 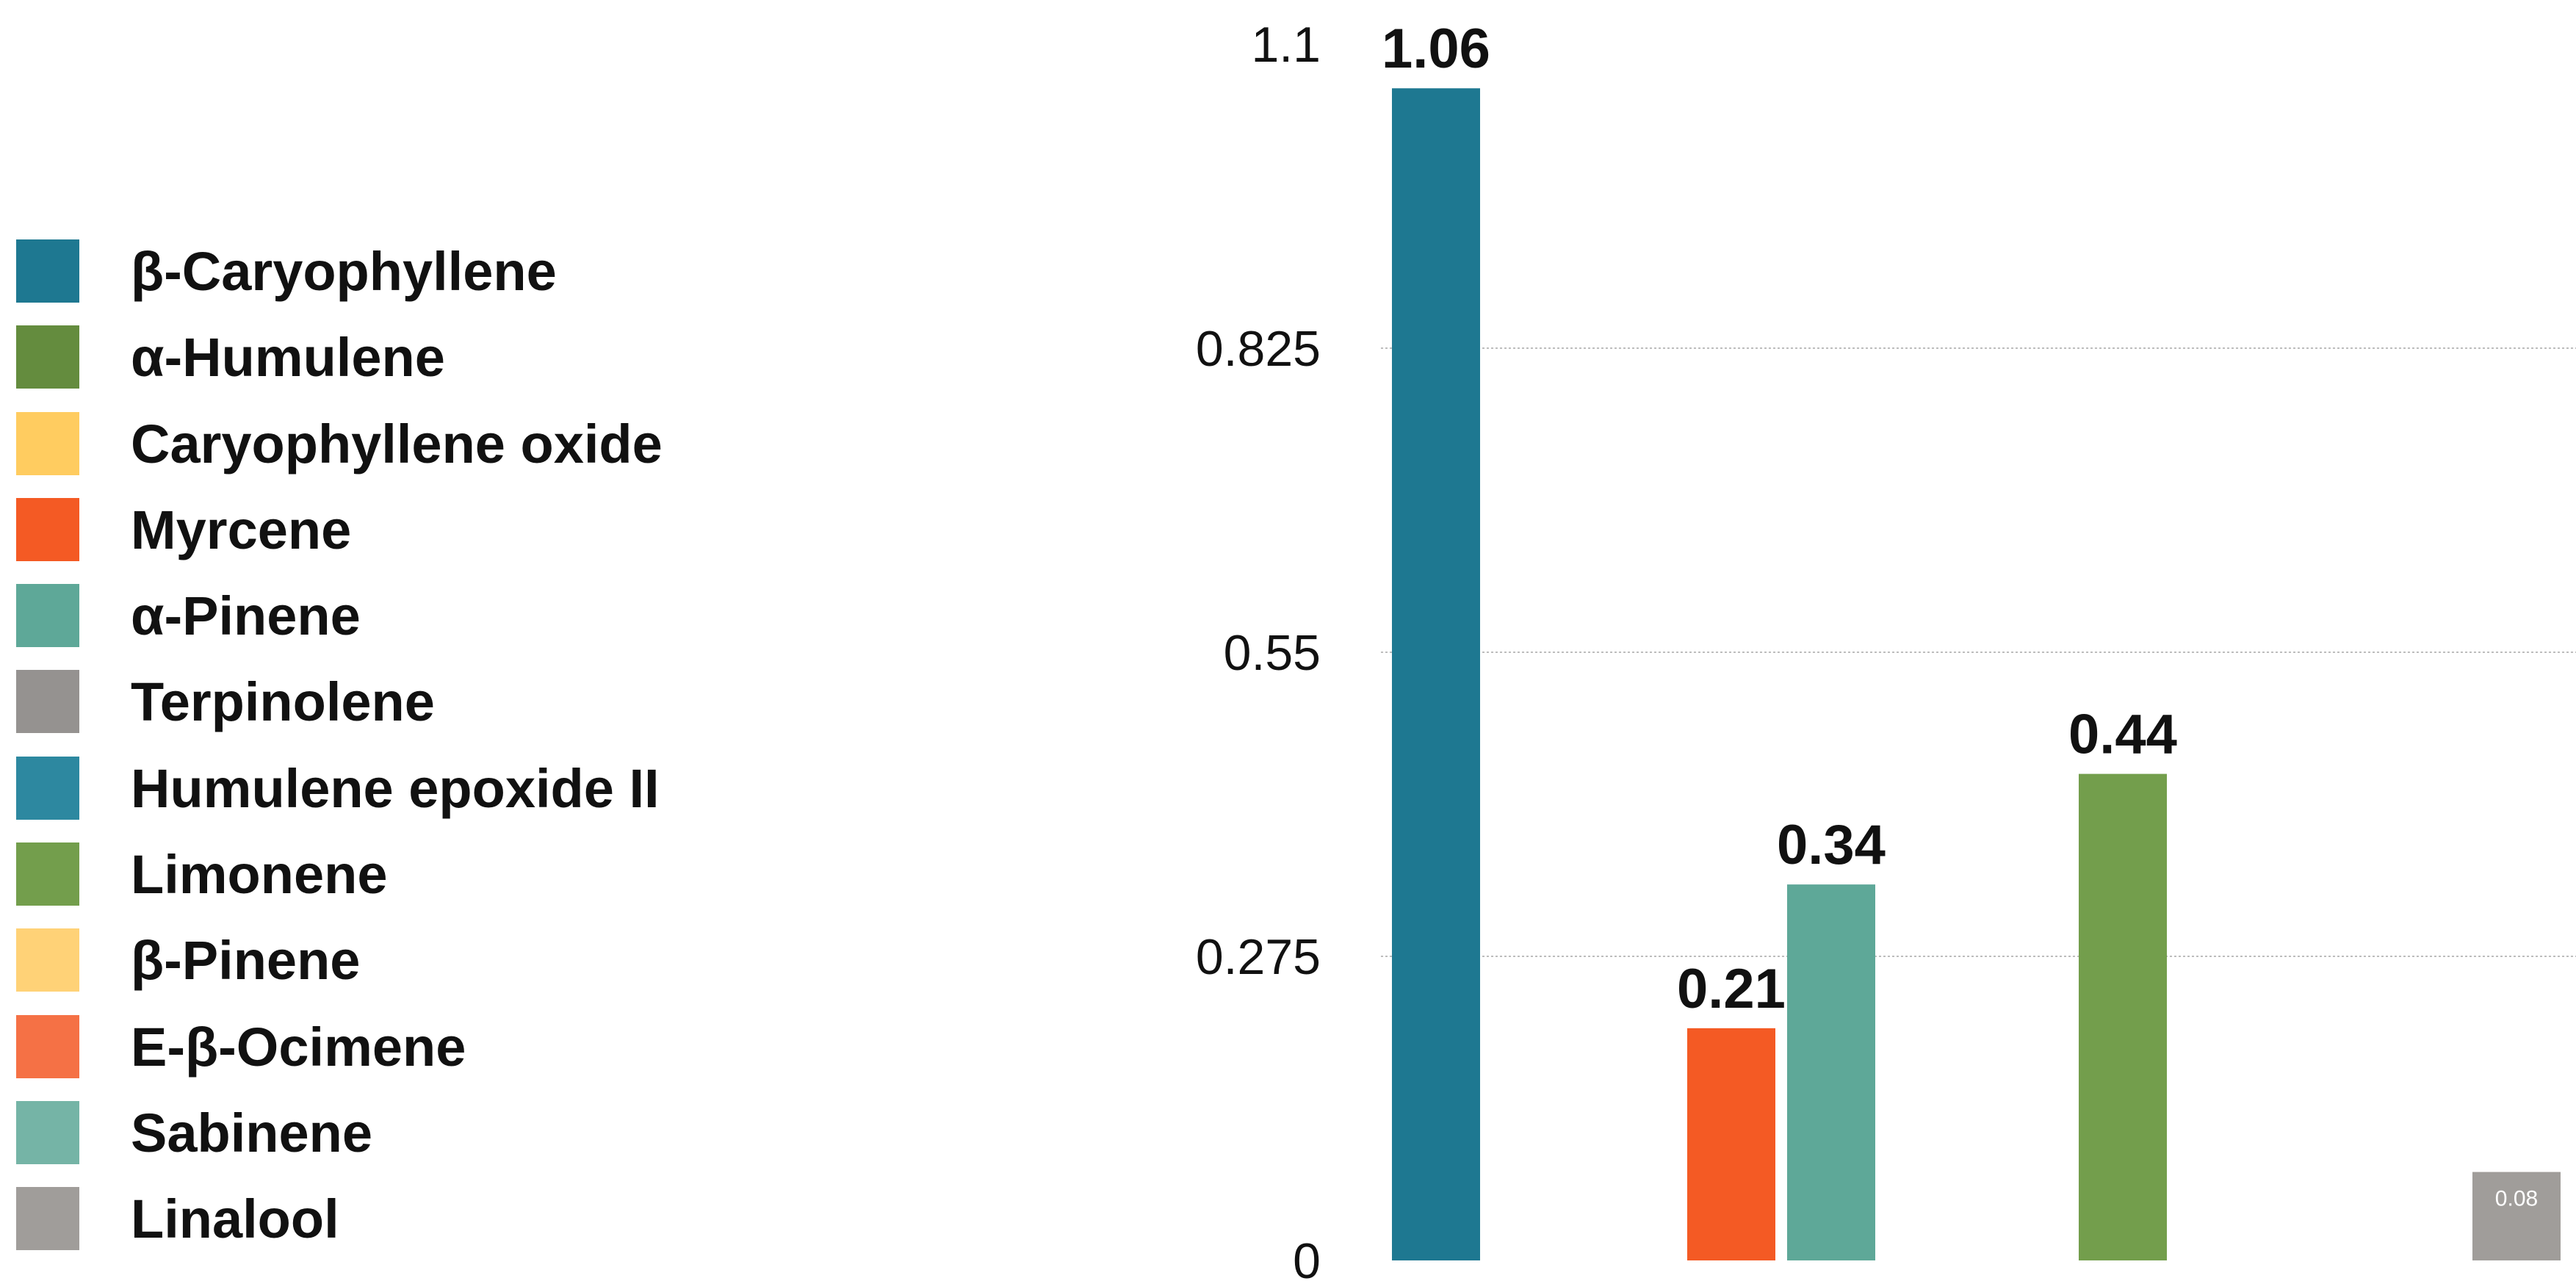 What do you see at coordinates (390, 537) in the screenshot?
I see `legend-item: Myrcene` at bounding box center [390, 537].